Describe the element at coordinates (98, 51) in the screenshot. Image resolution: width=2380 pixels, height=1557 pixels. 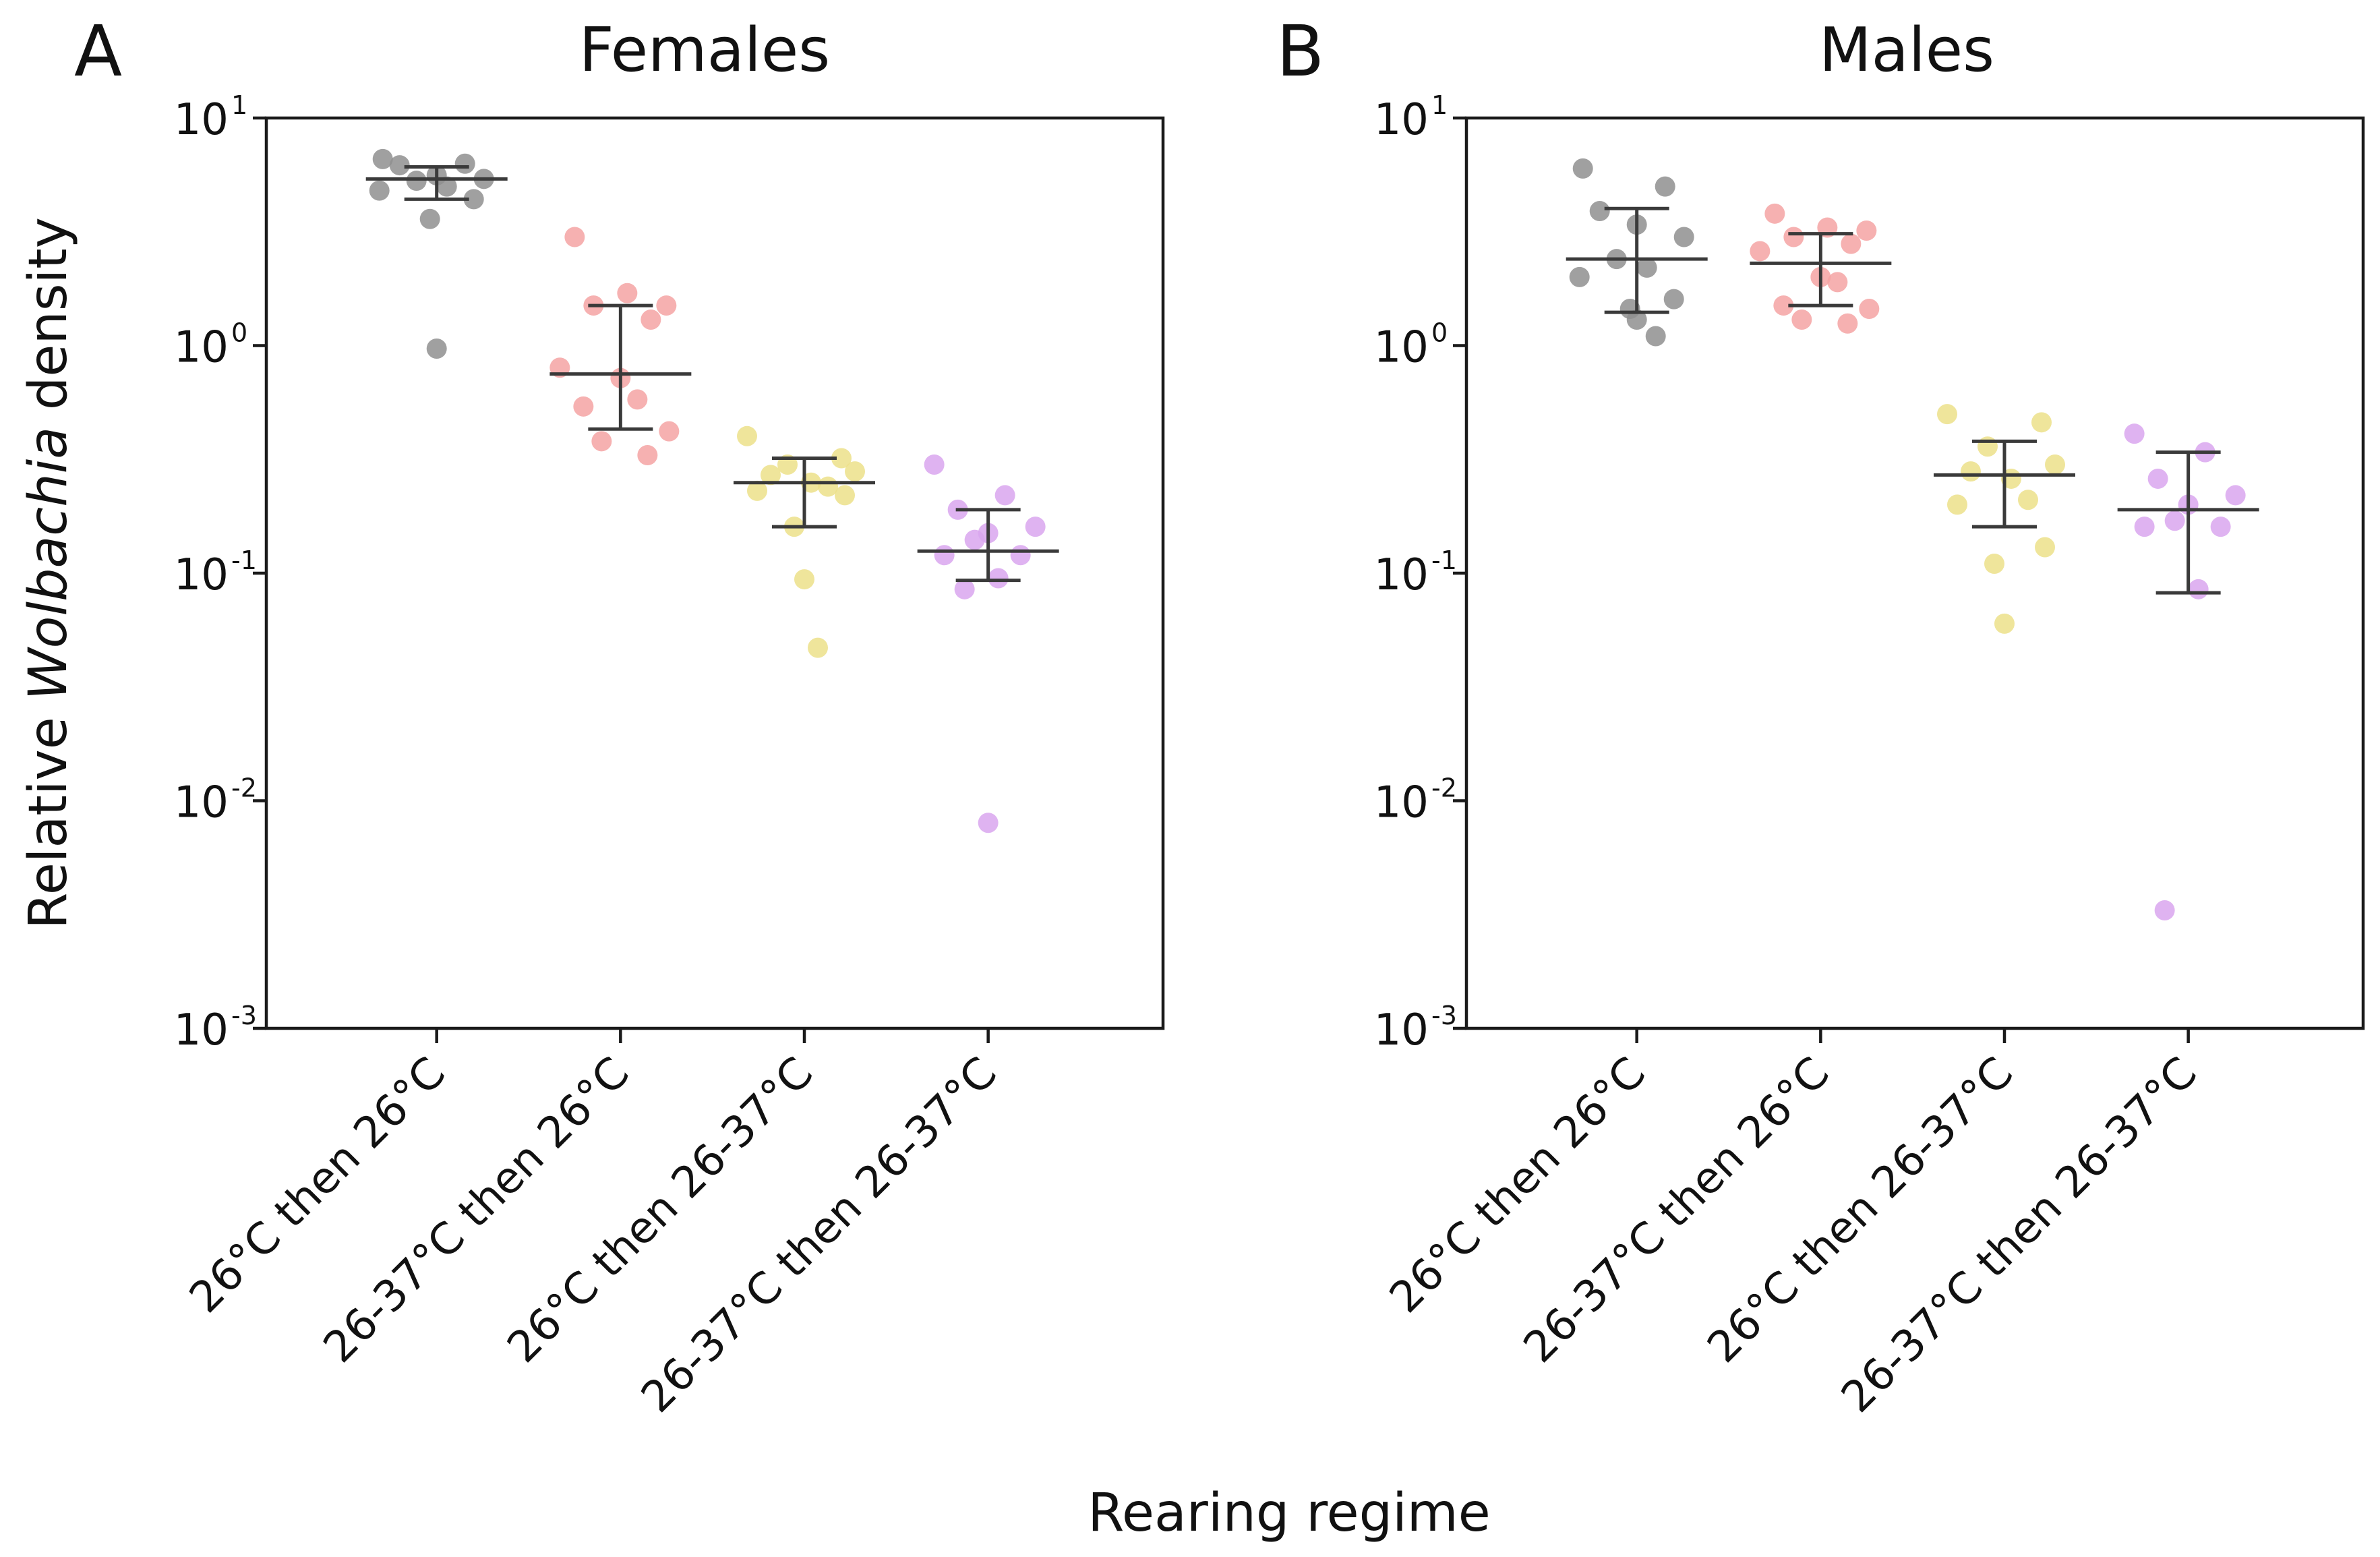
I see `panel-letter-a: A` at that location.